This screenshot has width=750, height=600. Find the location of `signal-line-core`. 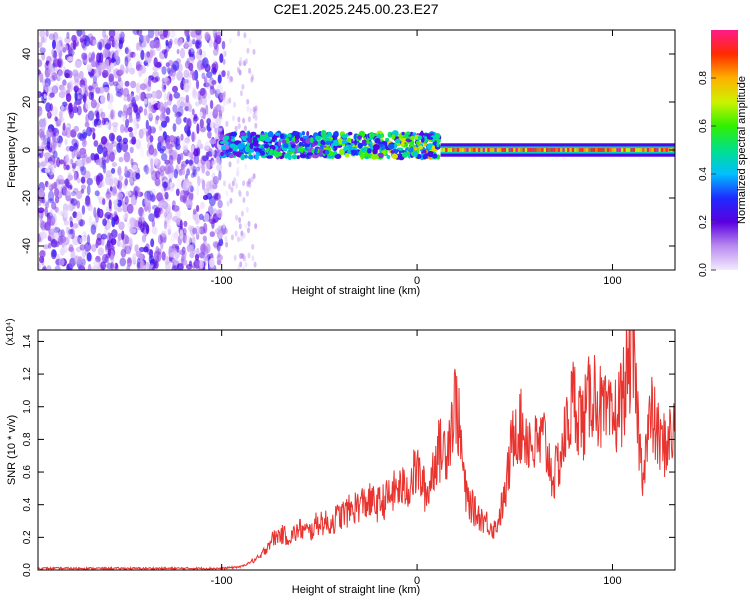

signal-line-core is located at coordinates (557, 150).